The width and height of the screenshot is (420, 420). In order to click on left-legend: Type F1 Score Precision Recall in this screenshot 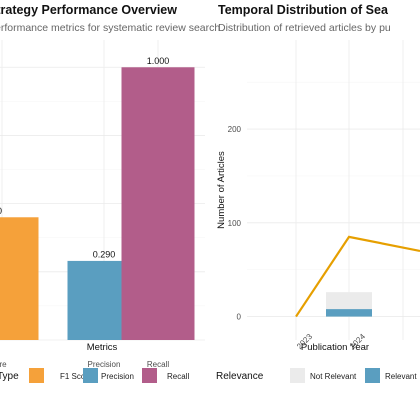, I will do `click(94, 375)`.